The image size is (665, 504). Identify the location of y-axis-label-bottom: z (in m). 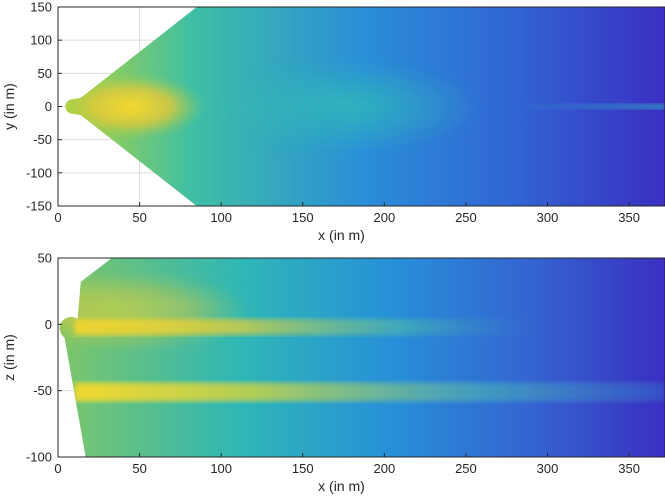
(9, 357).